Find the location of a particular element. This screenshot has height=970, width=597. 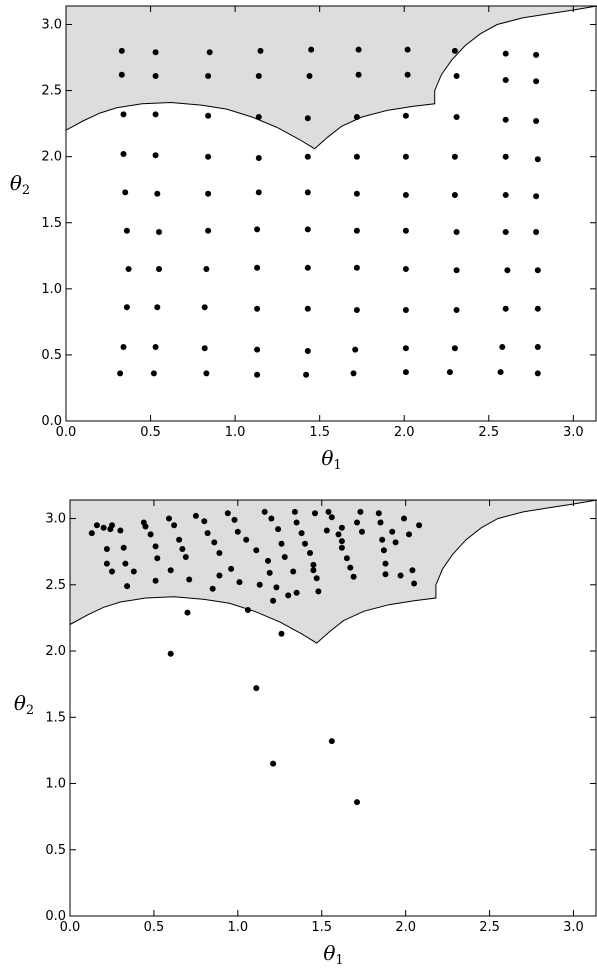

y-tick-label: 2.5 is located at coordinates (51, 91).